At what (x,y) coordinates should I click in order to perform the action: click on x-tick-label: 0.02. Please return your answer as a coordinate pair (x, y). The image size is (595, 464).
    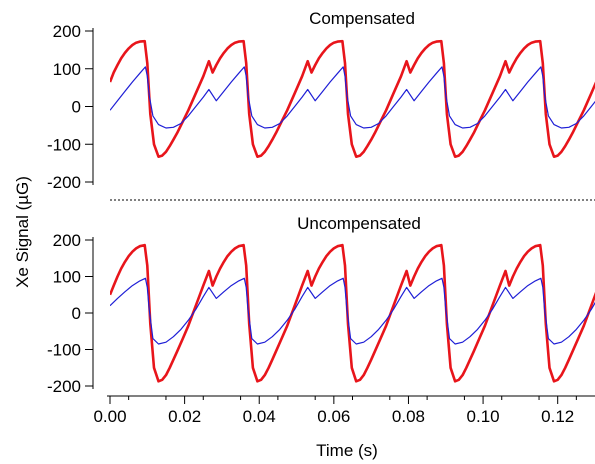
    Looking at the image, I should click on (184, 416).